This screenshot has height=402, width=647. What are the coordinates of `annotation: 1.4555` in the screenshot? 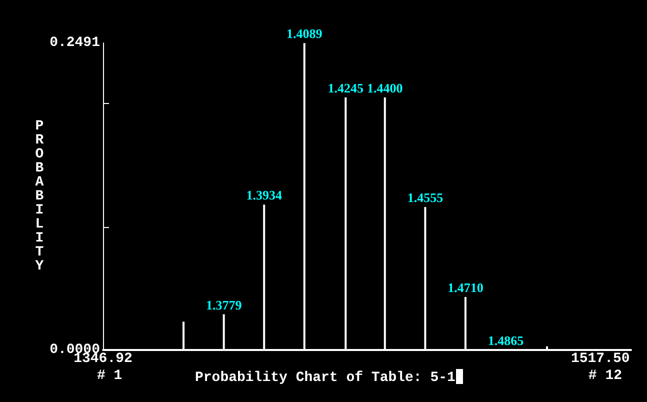 It's located at (425, 198).